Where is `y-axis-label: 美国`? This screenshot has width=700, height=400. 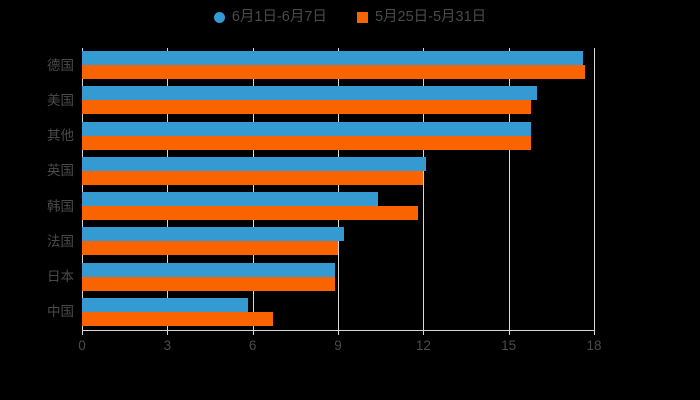 y-axis-label: 美国 is located at coordinates (60, 100).